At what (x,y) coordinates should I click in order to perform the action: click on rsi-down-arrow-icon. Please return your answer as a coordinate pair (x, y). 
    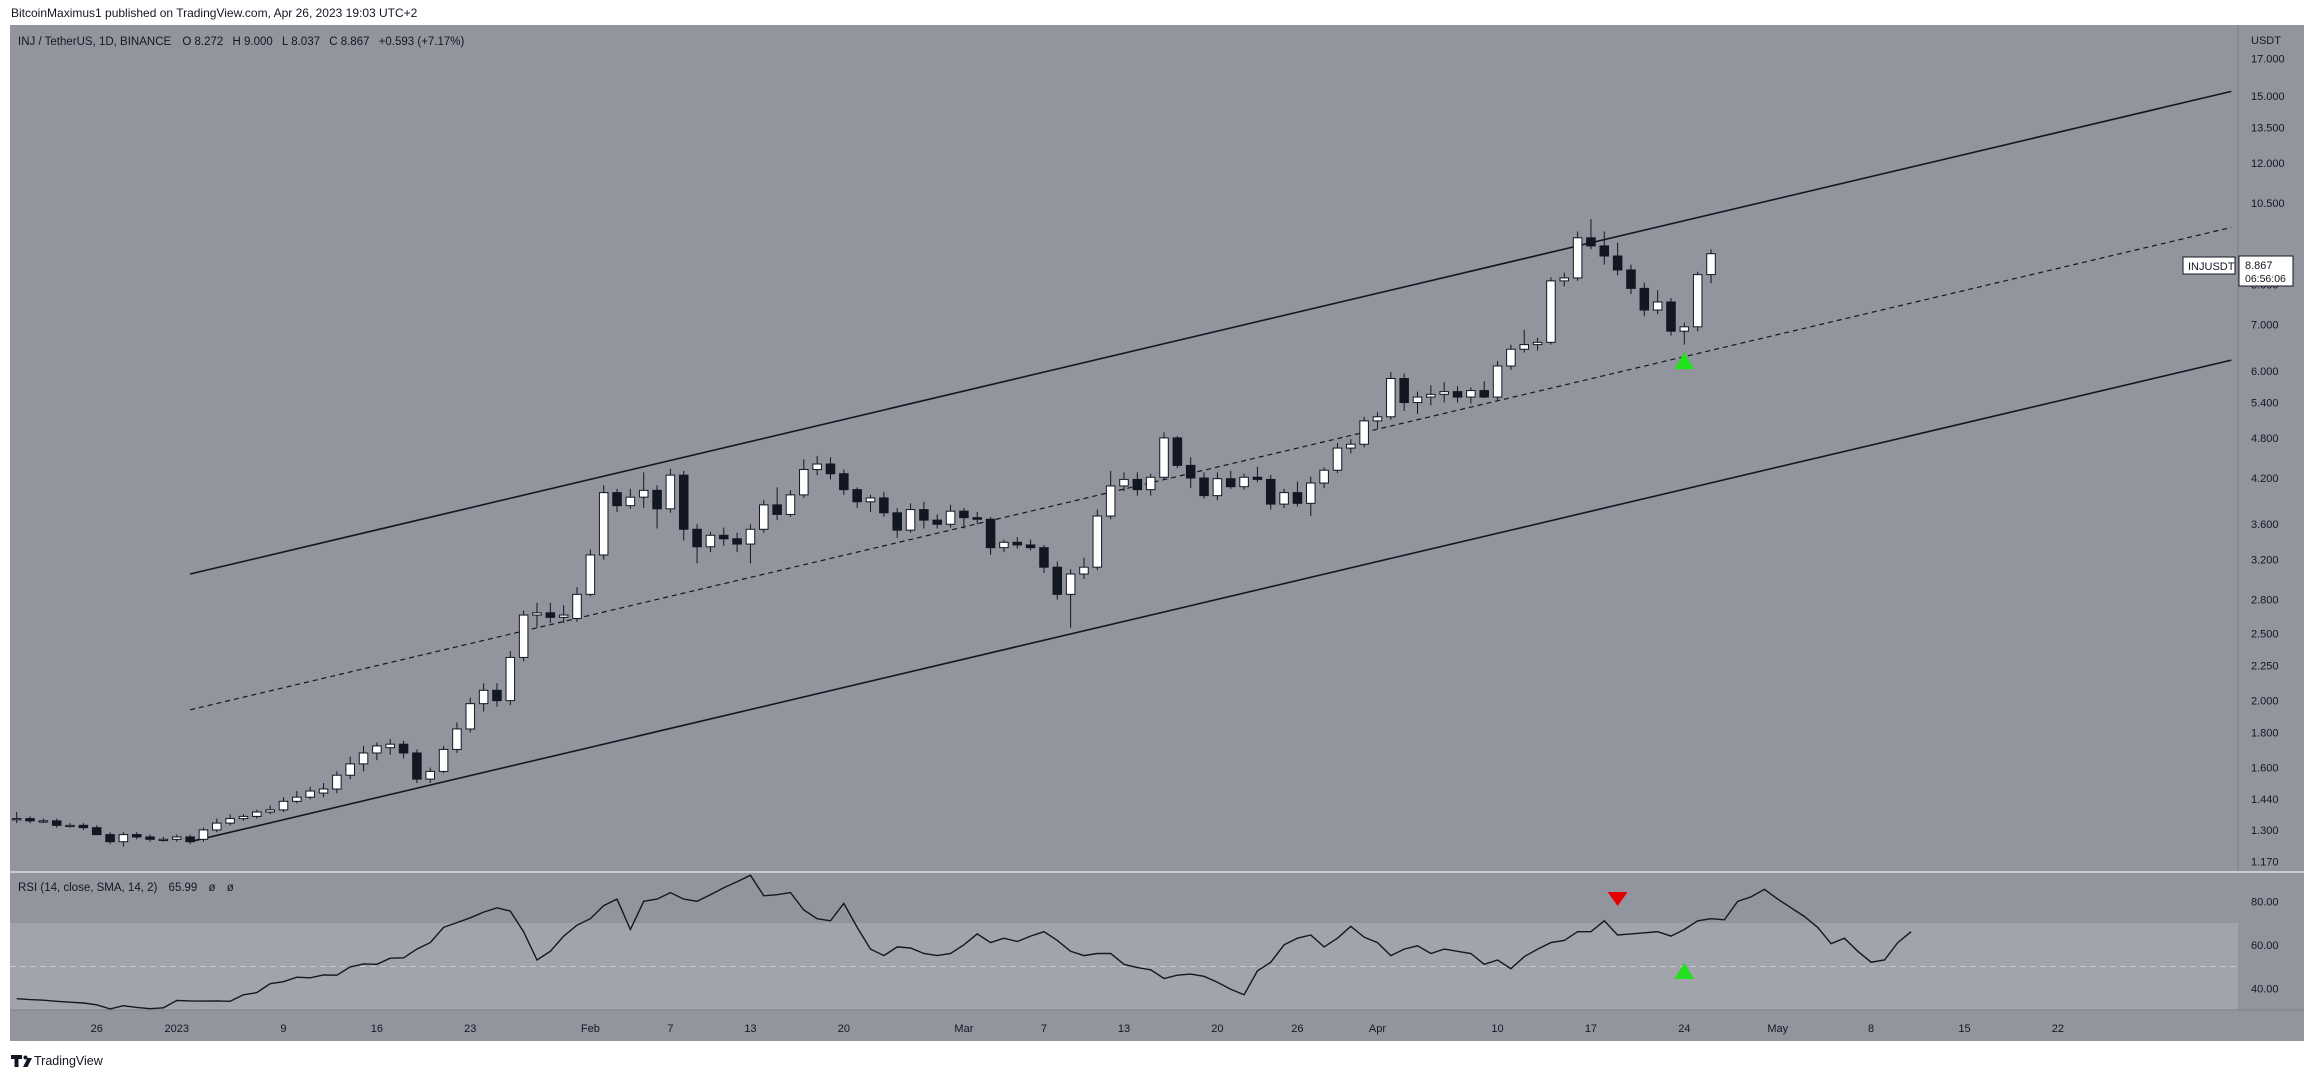
    Looking at the image, I should click on (1617, 899).